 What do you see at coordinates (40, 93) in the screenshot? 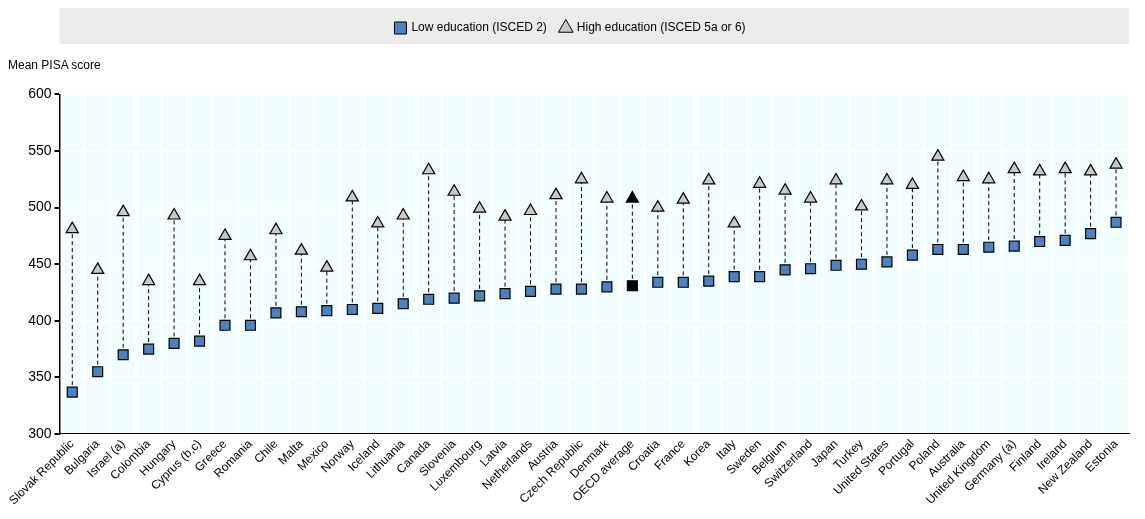
I see `y-tick-label: 600` at bounding box center [40, 93].